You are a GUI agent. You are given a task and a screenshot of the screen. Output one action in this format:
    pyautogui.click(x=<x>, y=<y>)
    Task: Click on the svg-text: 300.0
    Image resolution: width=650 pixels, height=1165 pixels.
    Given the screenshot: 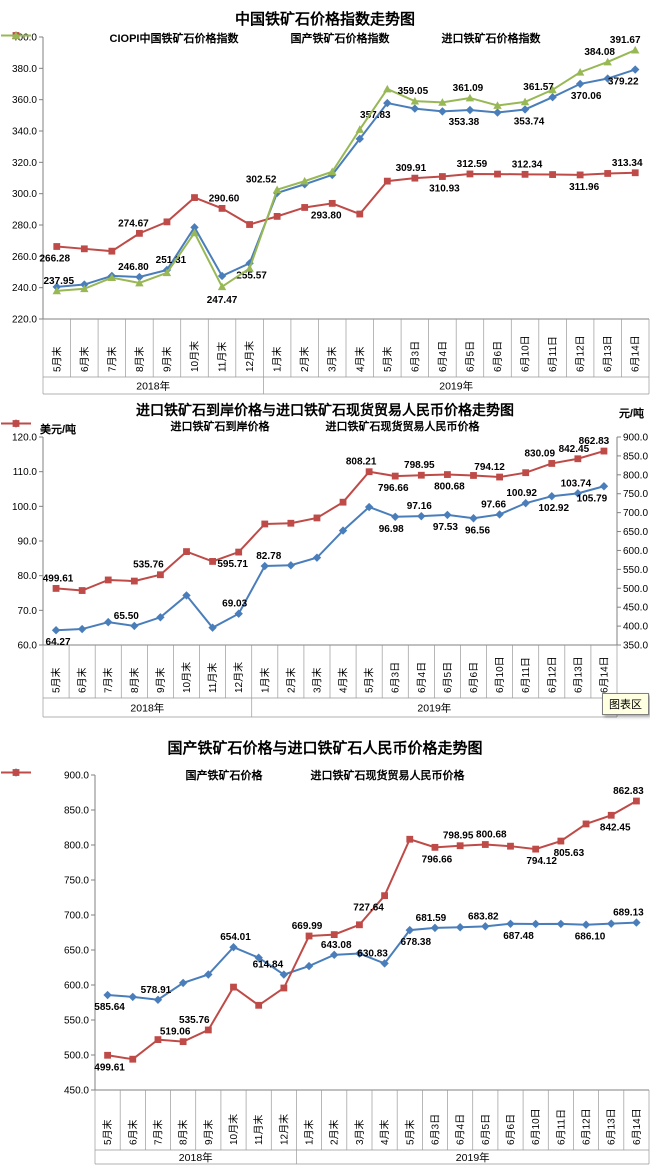 What is the action you would take?
    pyautogui.click(x=24, y=194)
    